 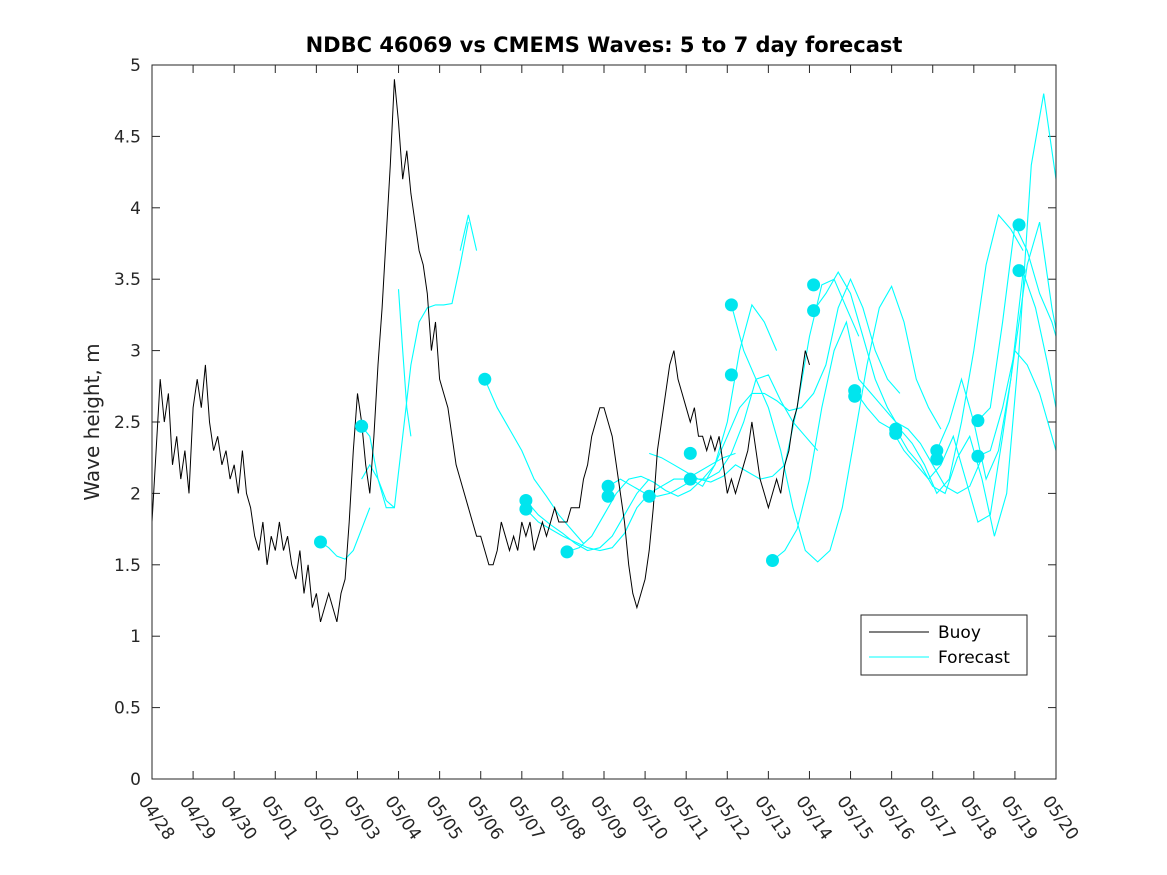 What do you see at coordinates (135, 209) in the screenshot?
I see `y-tick-label: 4` at bounding box center [135, 209].